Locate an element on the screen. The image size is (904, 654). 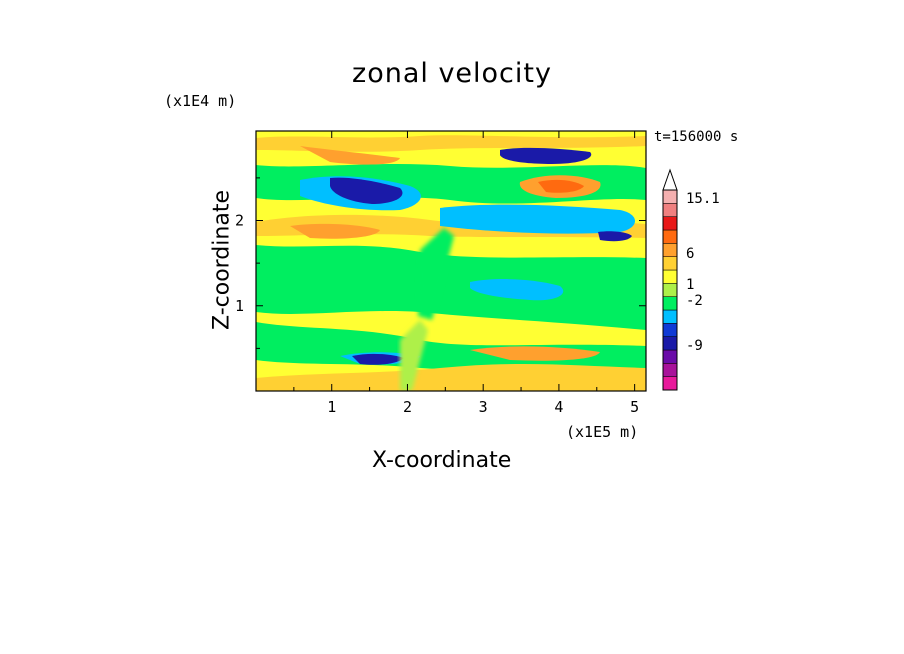
time-label: t=156000 s is located at coordinates (696, 137).